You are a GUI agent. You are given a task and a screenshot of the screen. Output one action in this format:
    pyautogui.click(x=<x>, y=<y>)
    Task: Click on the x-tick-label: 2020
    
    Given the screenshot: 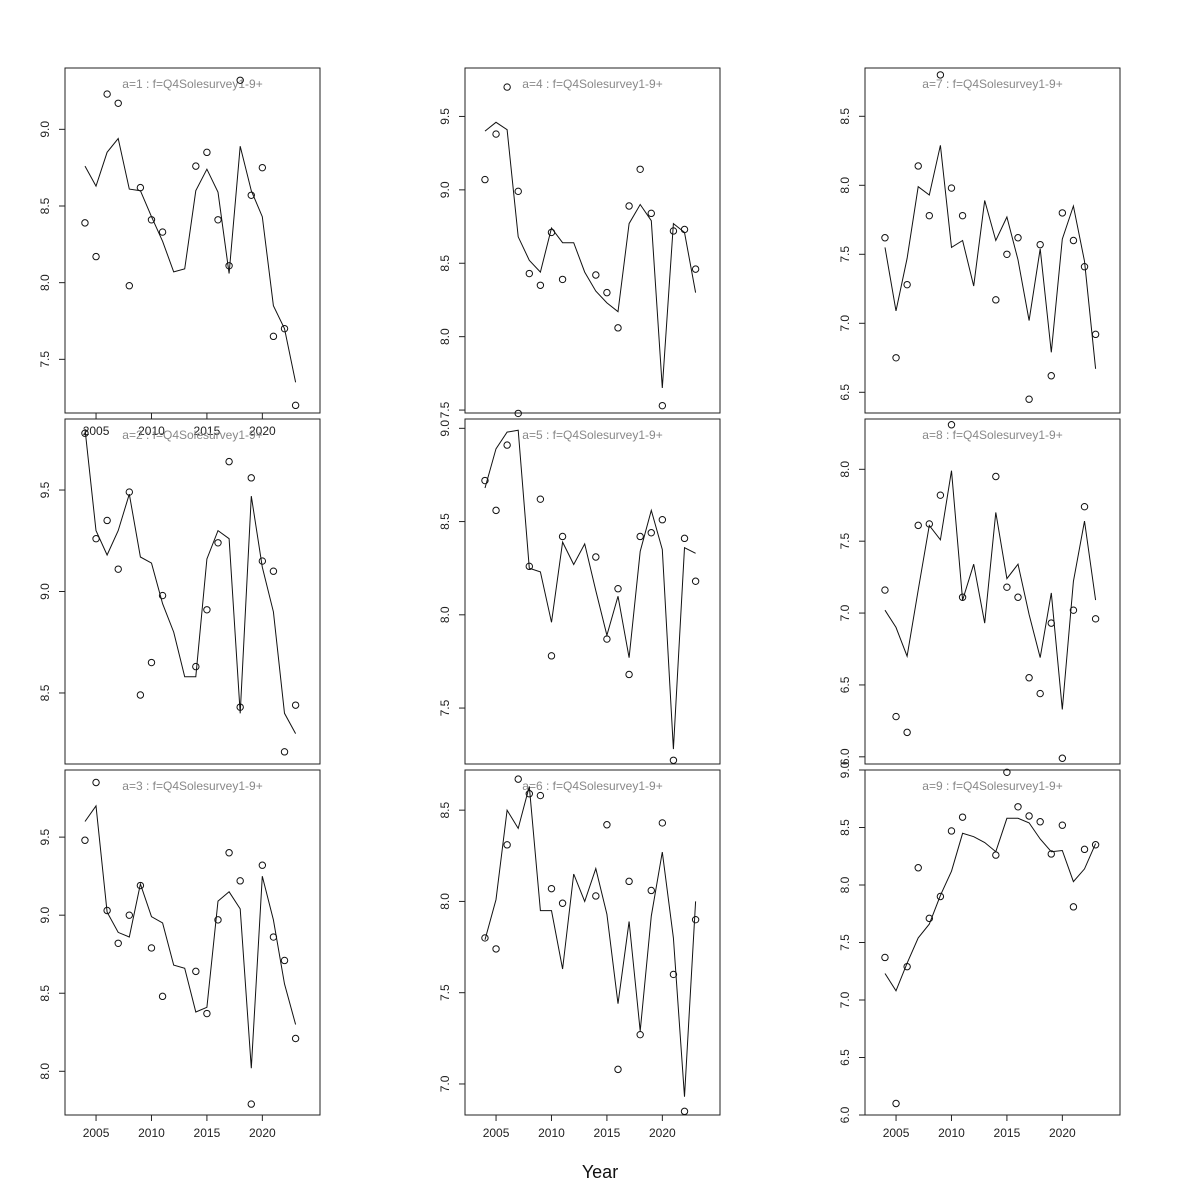 What is the action you would take?
    pyautogui.click(x=262, y=431)
    